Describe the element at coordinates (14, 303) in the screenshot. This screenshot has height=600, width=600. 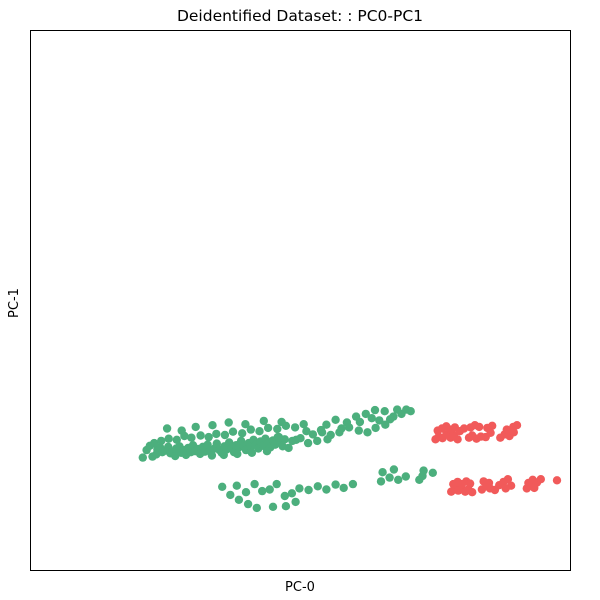
I see `y-axis-label: PC-1` at that location.